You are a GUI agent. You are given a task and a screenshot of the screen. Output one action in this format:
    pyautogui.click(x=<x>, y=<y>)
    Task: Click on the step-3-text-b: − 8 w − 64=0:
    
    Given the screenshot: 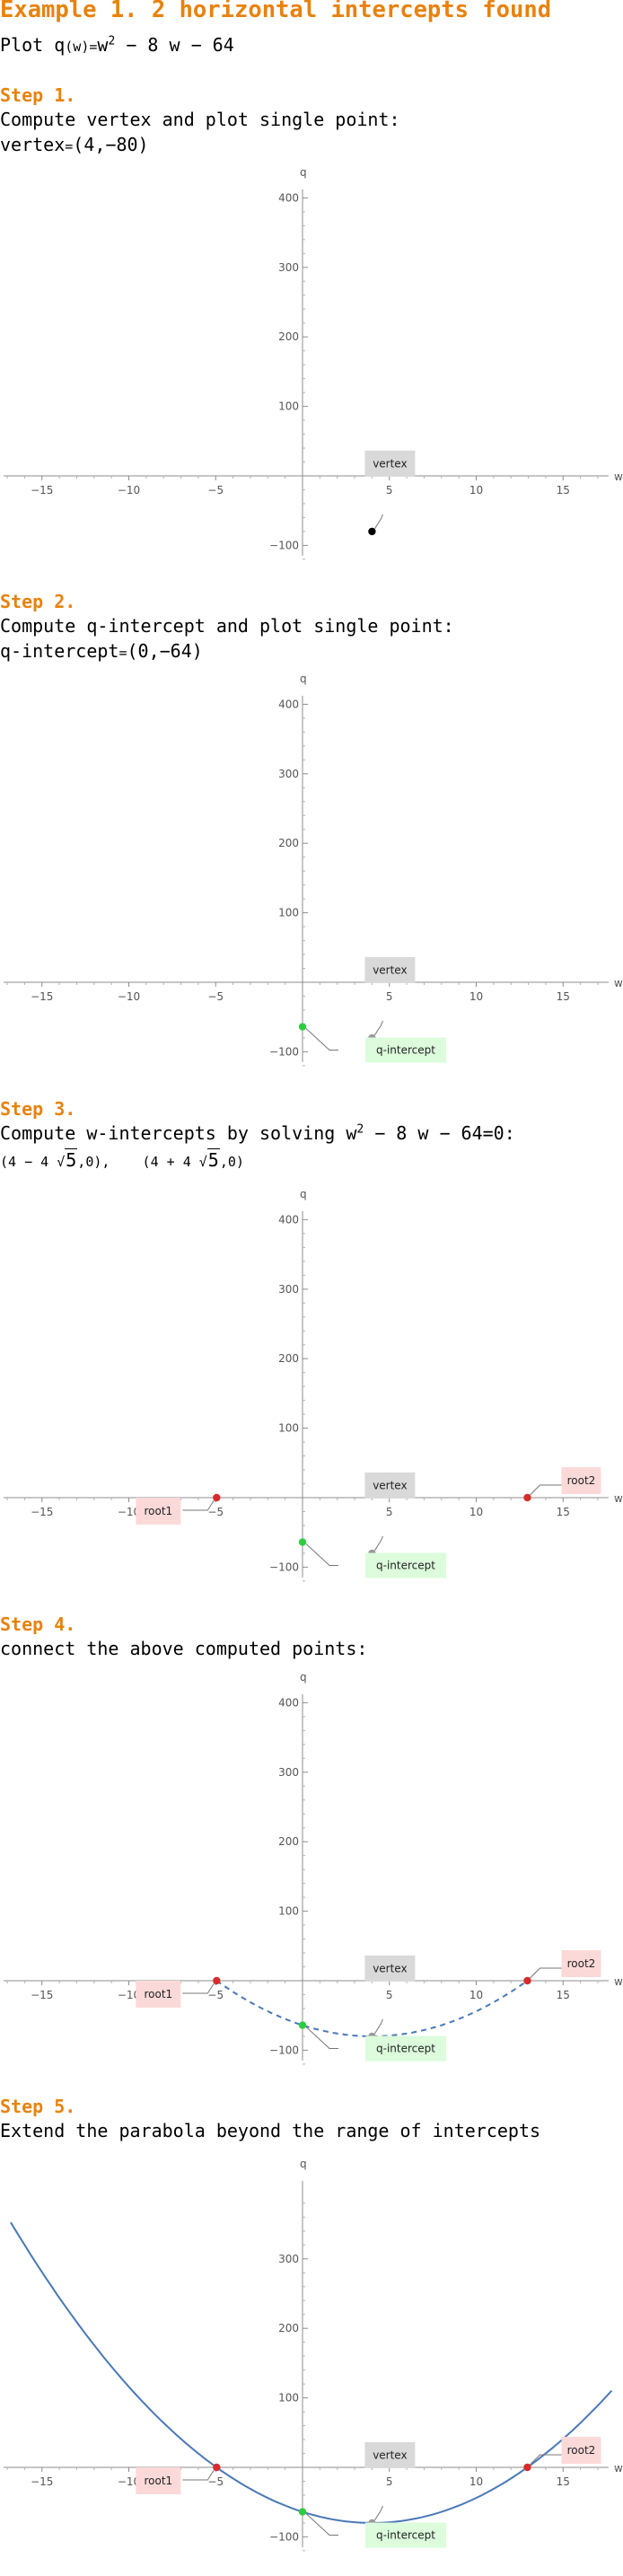 What is the action you would take?
    pyautogui.click(x=439, y=1133)
    